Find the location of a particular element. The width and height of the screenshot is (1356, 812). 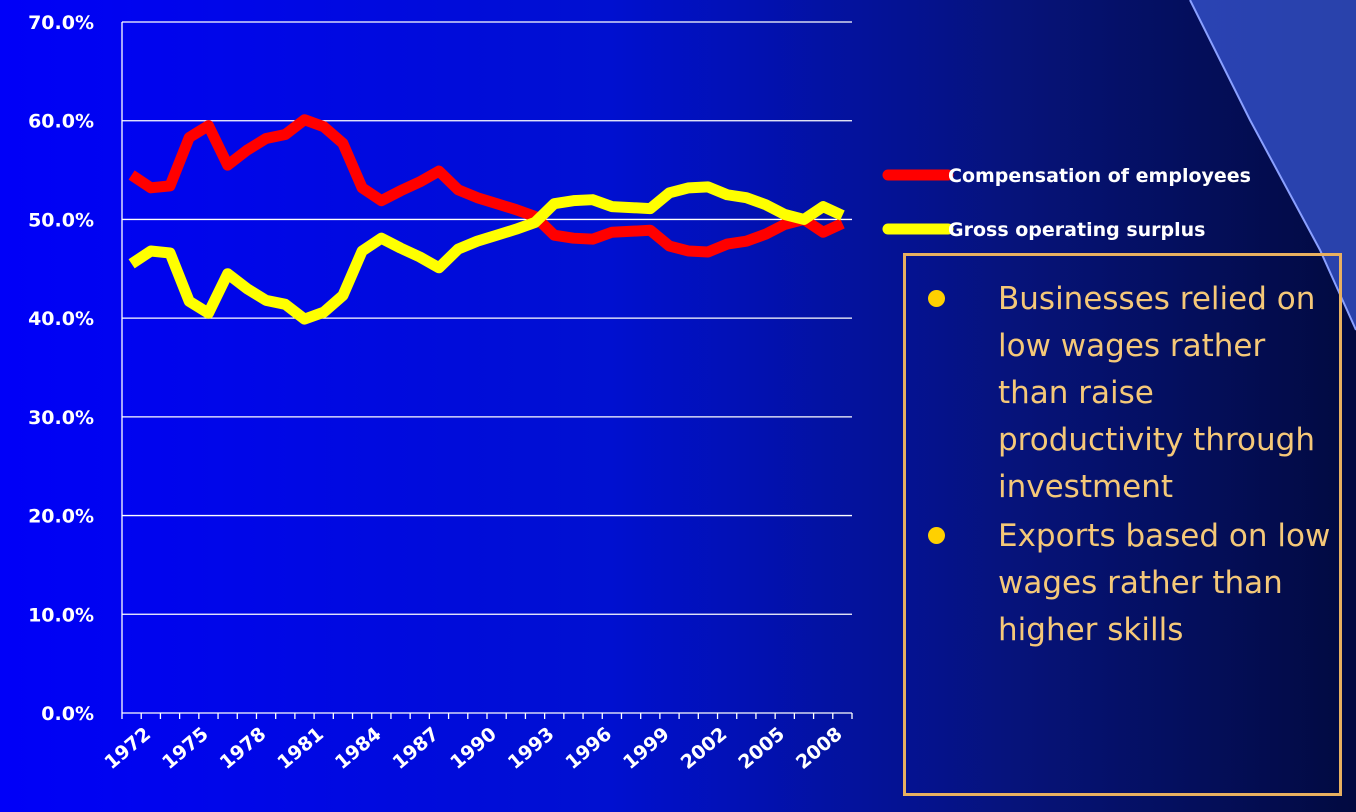

x-tick-label: 2005 is located at coordinates (761, 748).